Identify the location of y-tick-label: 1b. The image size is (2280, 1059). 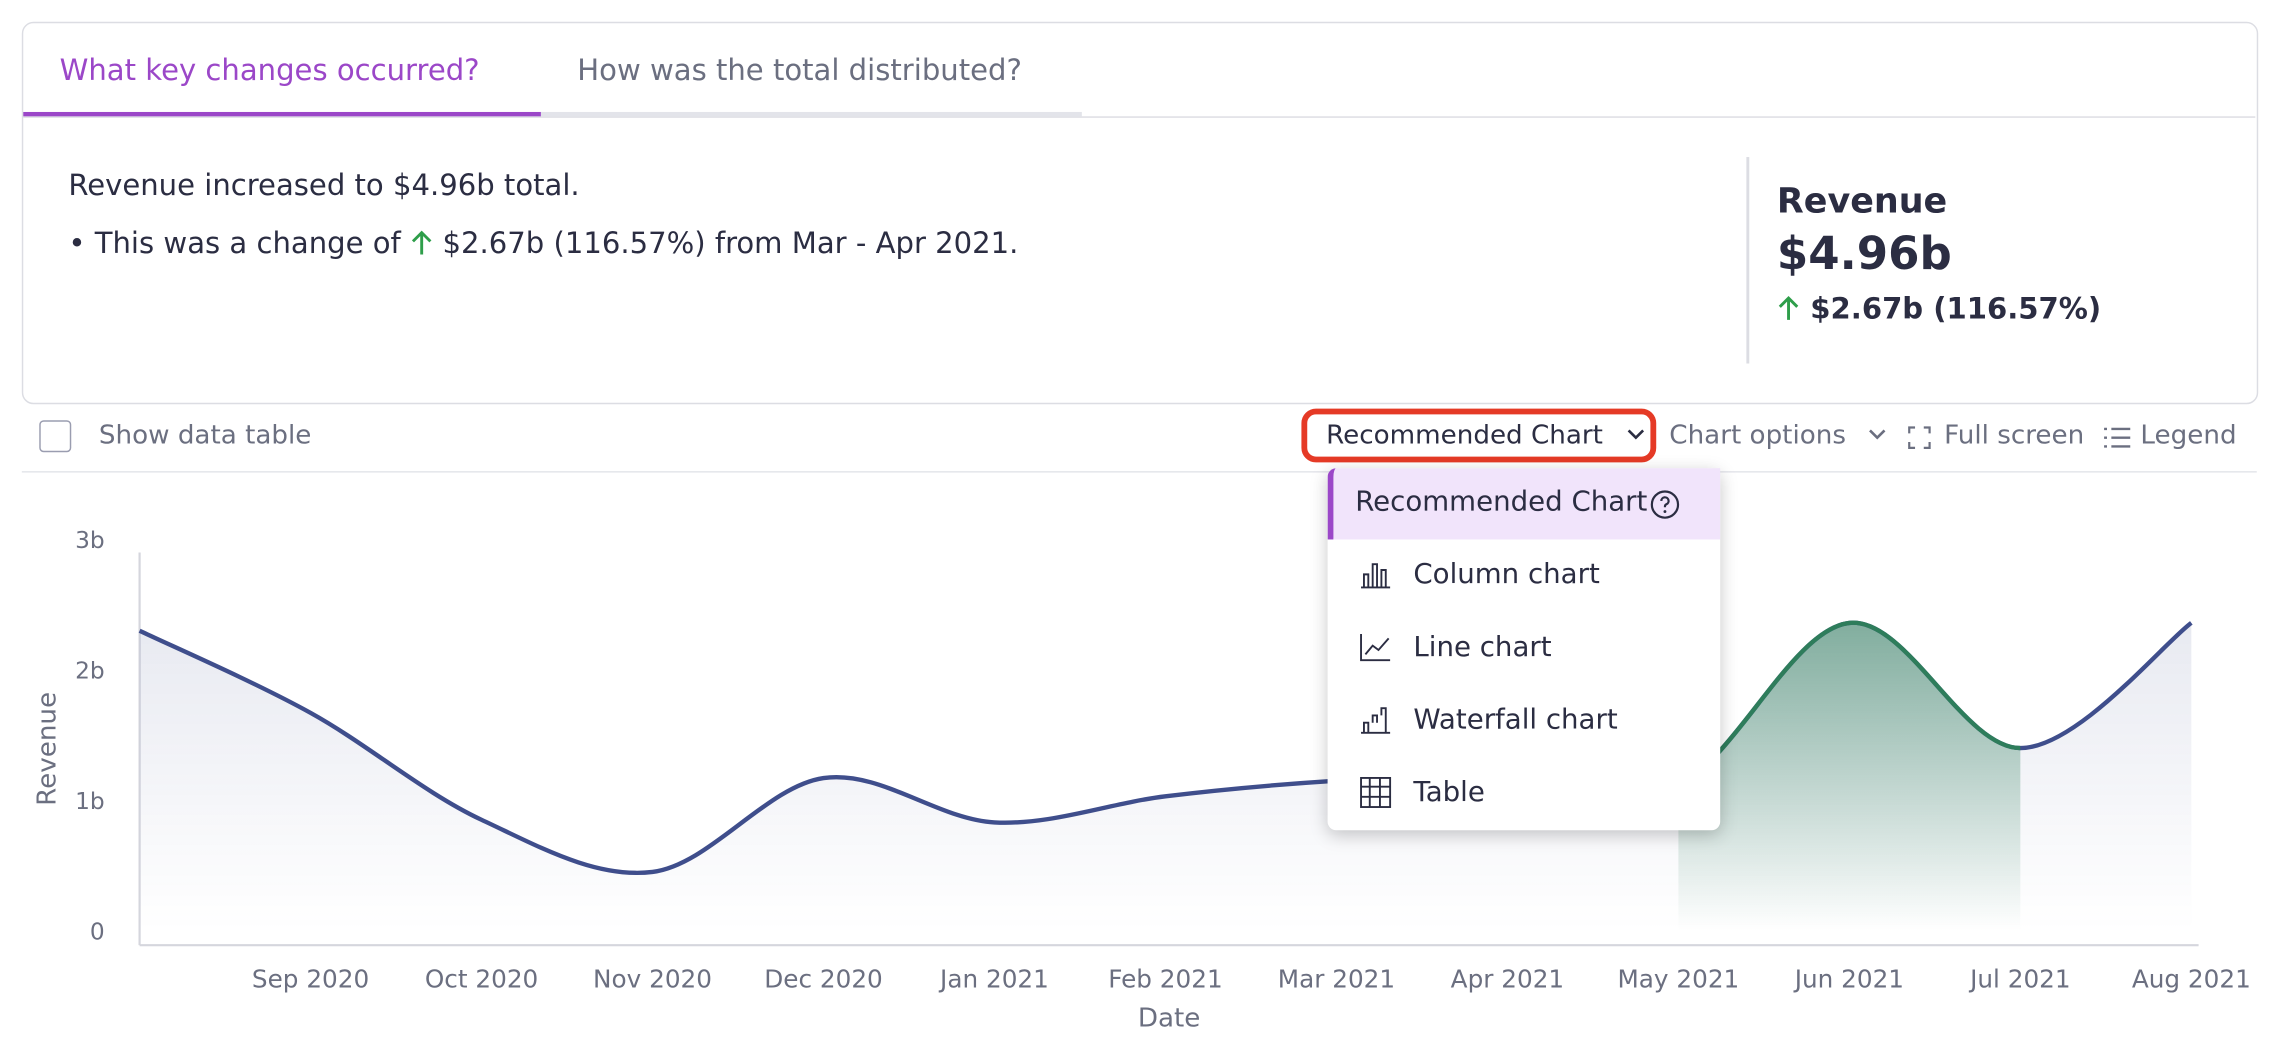
(90, 801).